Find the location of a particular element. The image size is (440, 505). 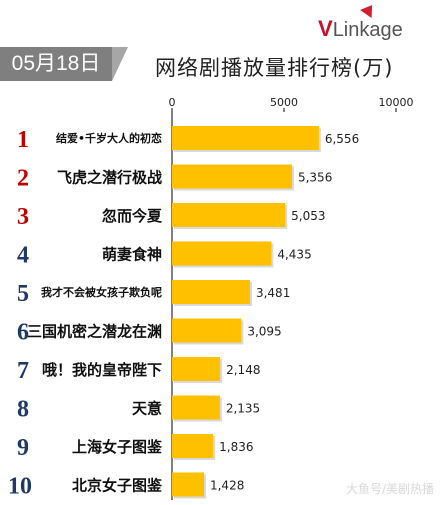

rank-number: 1 is located at coordinates (23, 140).